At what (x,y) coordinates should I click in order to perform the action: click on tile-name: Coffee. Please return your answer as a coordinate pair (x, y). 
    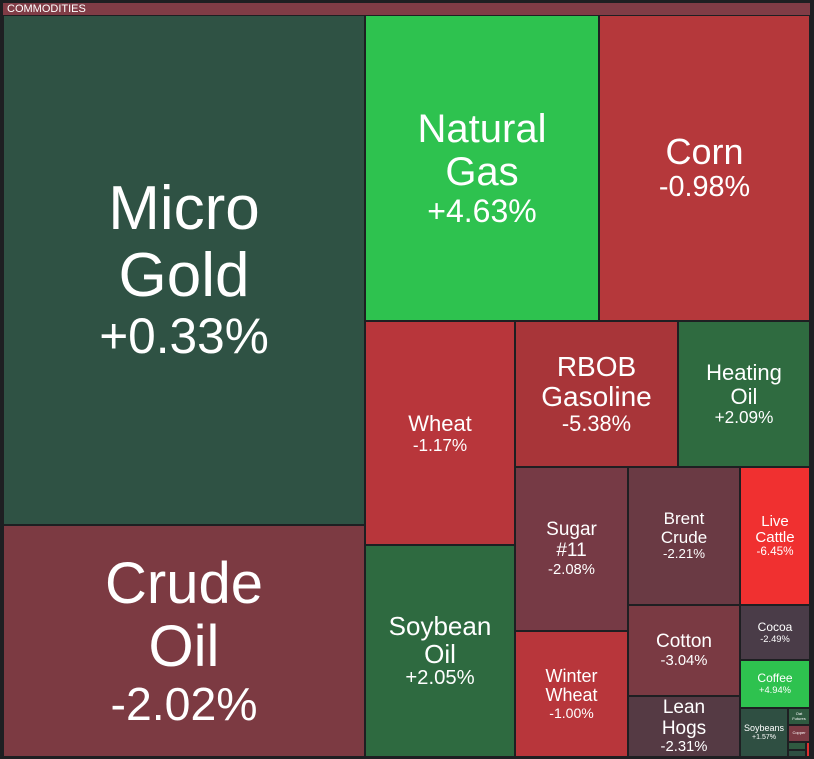
    Looking at the image, I should click on (775, 678).